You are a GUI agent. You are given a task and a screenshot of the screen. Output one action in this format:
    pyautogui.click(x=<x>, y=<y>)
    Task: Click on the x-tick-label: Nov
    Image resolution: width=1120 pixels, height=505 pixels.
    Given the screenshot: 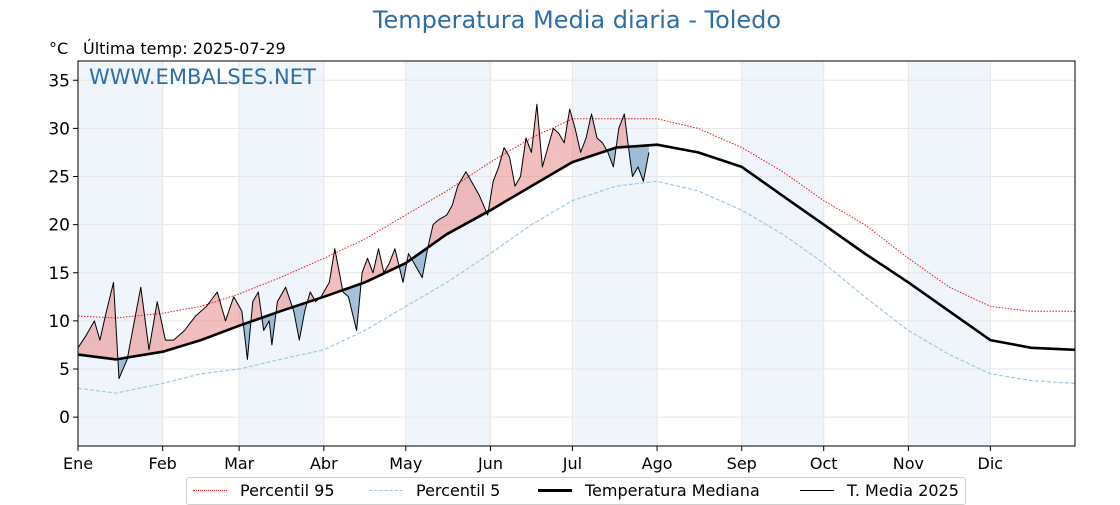 What is the action you would take?
    pyautogui.click(x=908, y=463)
    